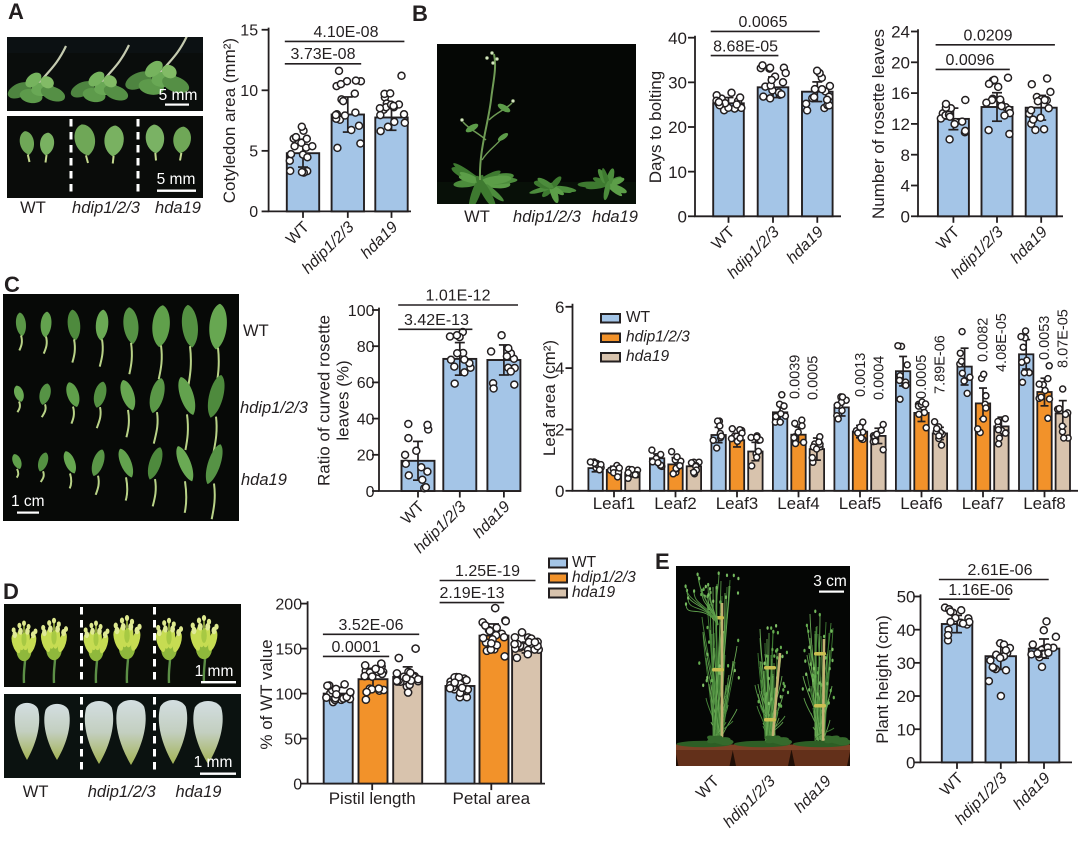 The height and width of the screenshot is (841, 1080). What do you see at coordinates (860, 503) in the screenshot?
I see `svg-text: Leaf5` at bounding box center [860, 503].